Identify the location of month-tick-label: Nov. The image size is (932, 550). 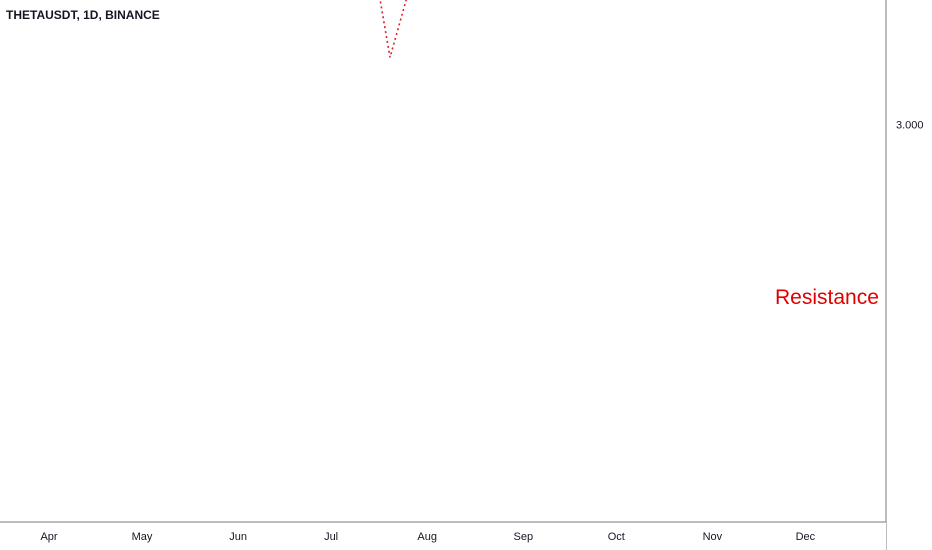
(713, 537).